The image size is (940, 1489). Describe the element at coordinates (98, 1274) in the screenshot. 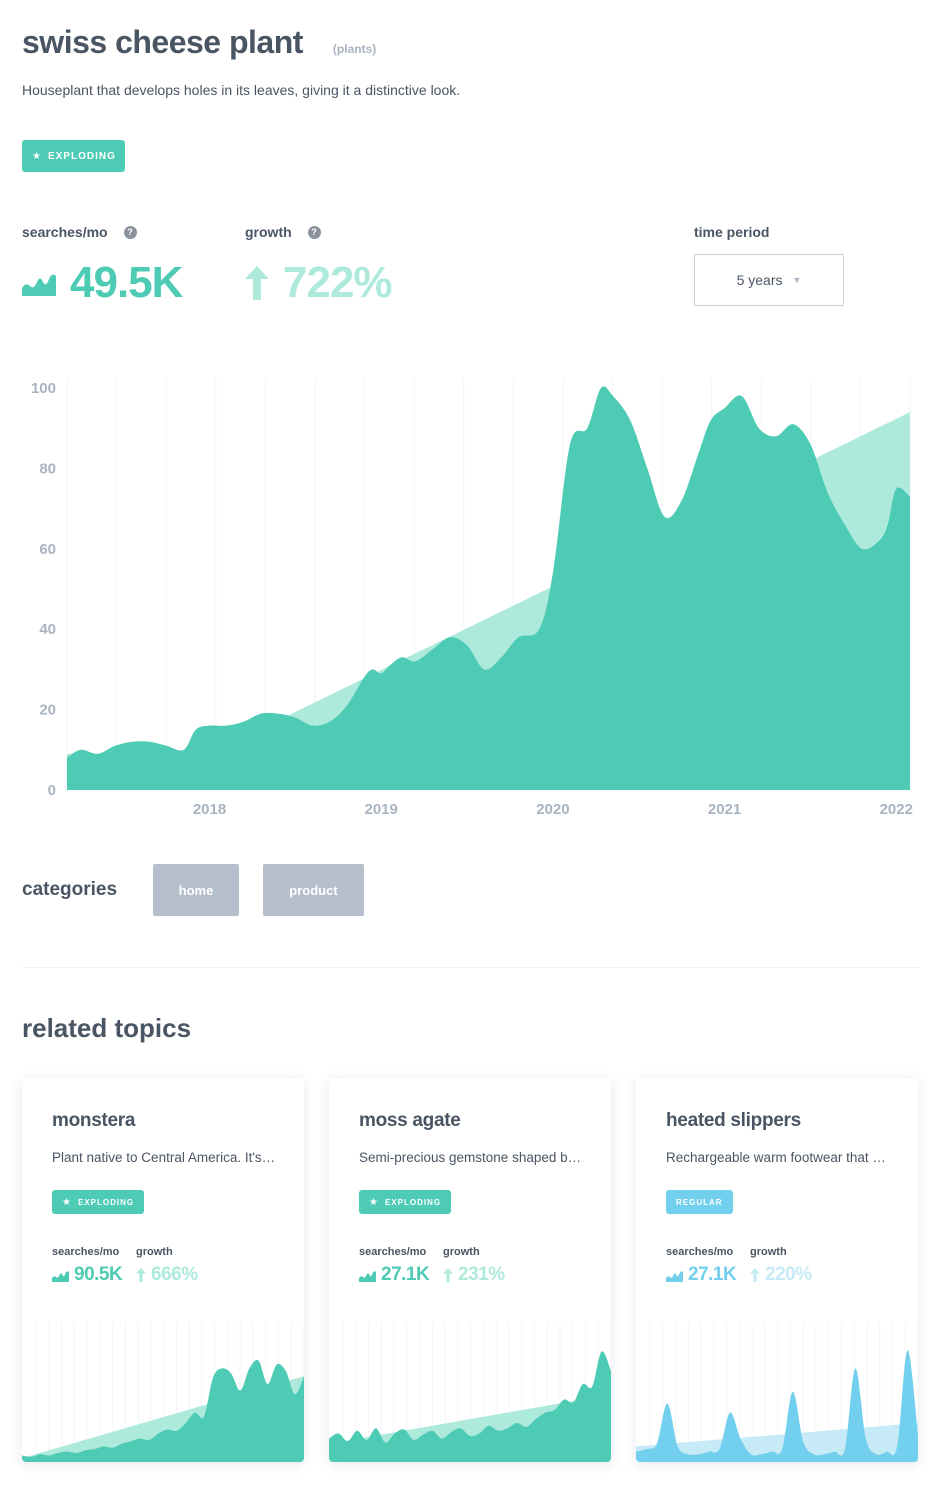

I see `searches-value-text: 90.5K` at that location.